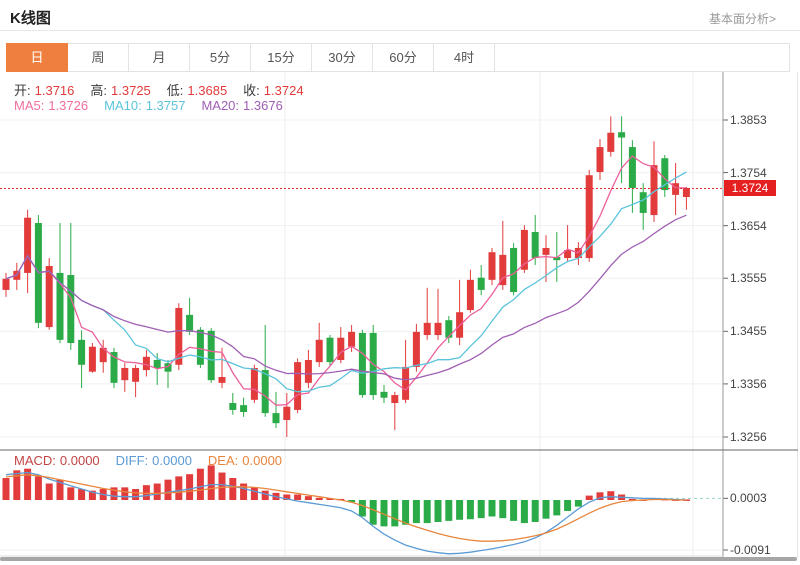  Describe the element at coordinates (120, 90) in the screenshot. I see `legend-item: 高: 1.3725` at that location.